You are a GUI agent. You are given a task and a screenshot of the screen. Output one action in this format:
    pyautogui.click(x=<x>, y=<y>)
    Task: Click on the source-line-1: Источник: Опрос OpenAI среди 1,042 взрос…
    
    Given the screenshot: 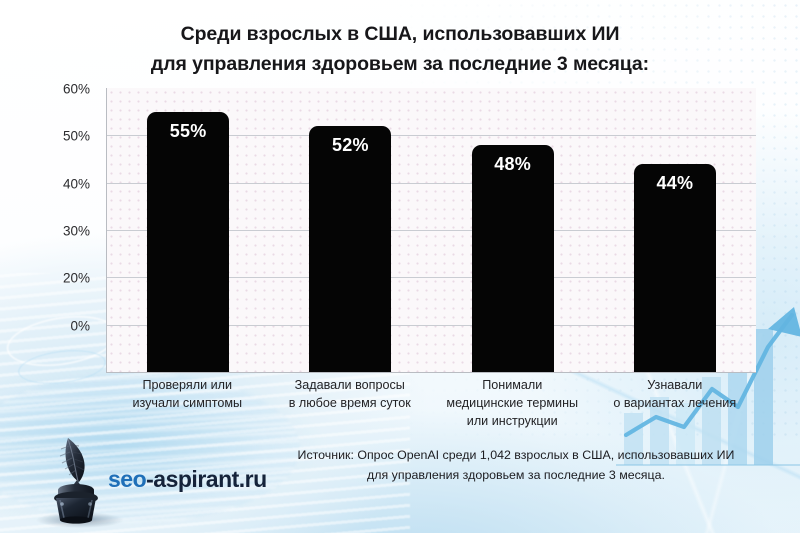 What is the action you would take?
    pyautogui.click(x=516, y=455)
    